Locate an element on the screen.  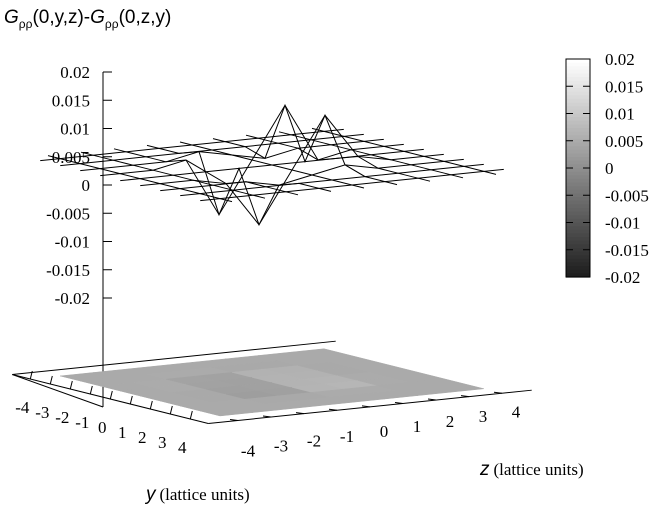
floor-heatmap is located at coordinates (272, 382).